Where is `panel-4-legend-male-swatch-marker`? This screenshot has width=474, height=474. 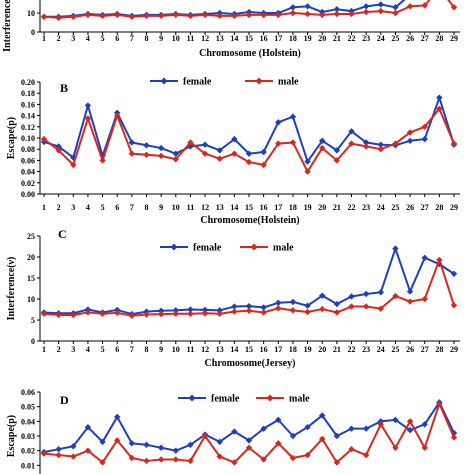
panel-4-legend-male-swatch-marker is located at coordinates (270, 398).